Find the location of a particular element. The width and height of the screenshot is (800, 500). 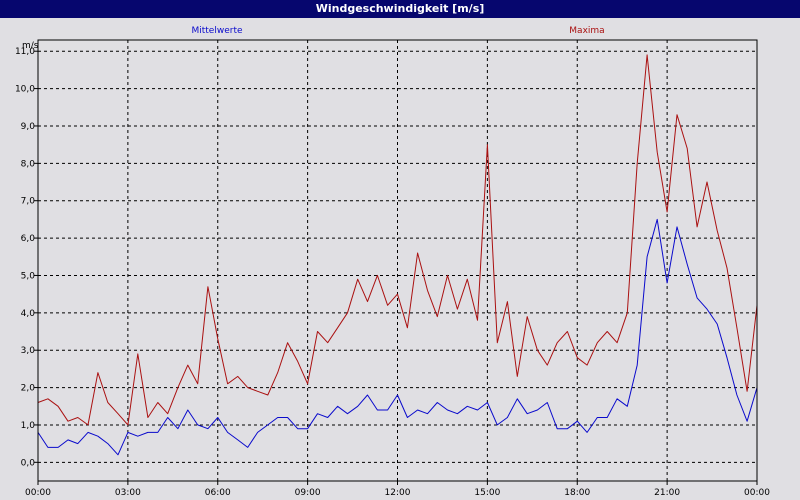

y-tick-label: 7,0 is located at coordinates (28, 202).